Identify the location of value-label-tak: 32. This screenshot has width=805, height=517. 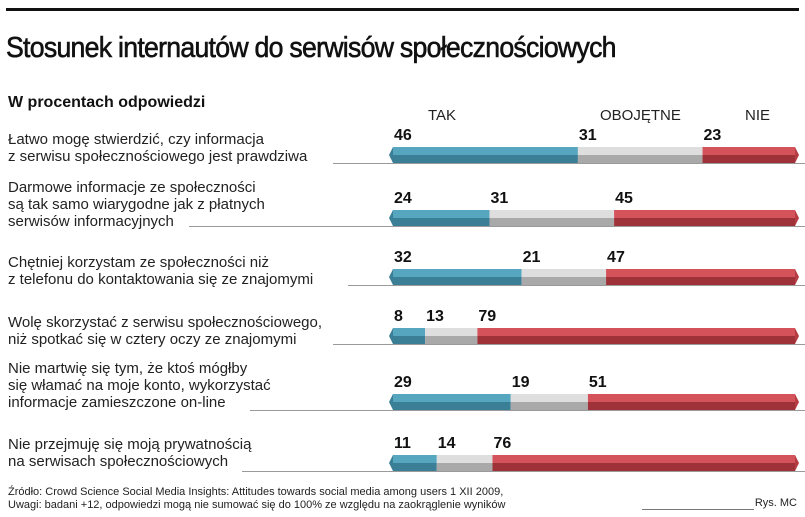
(403, 257).